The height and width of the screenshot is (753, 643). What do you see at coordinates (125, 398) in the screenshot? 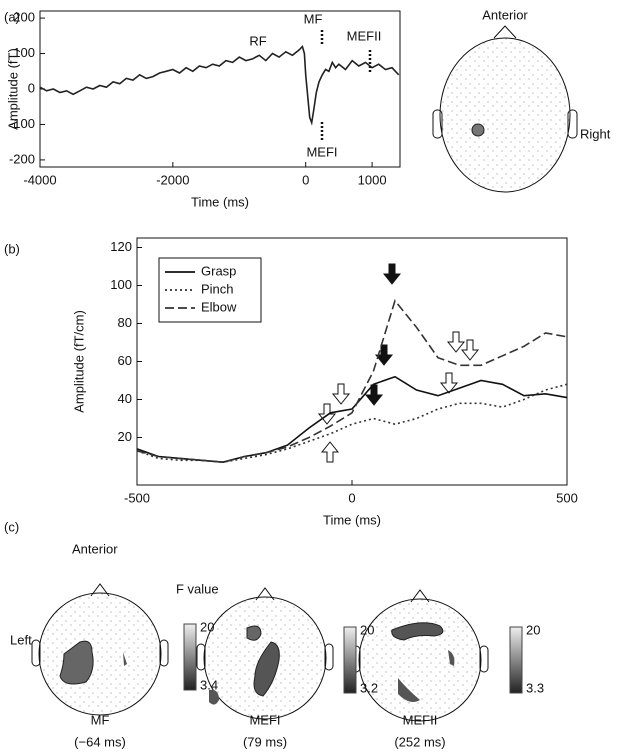
I see `y-tick-label: 40` at bounding box center [125, 398].